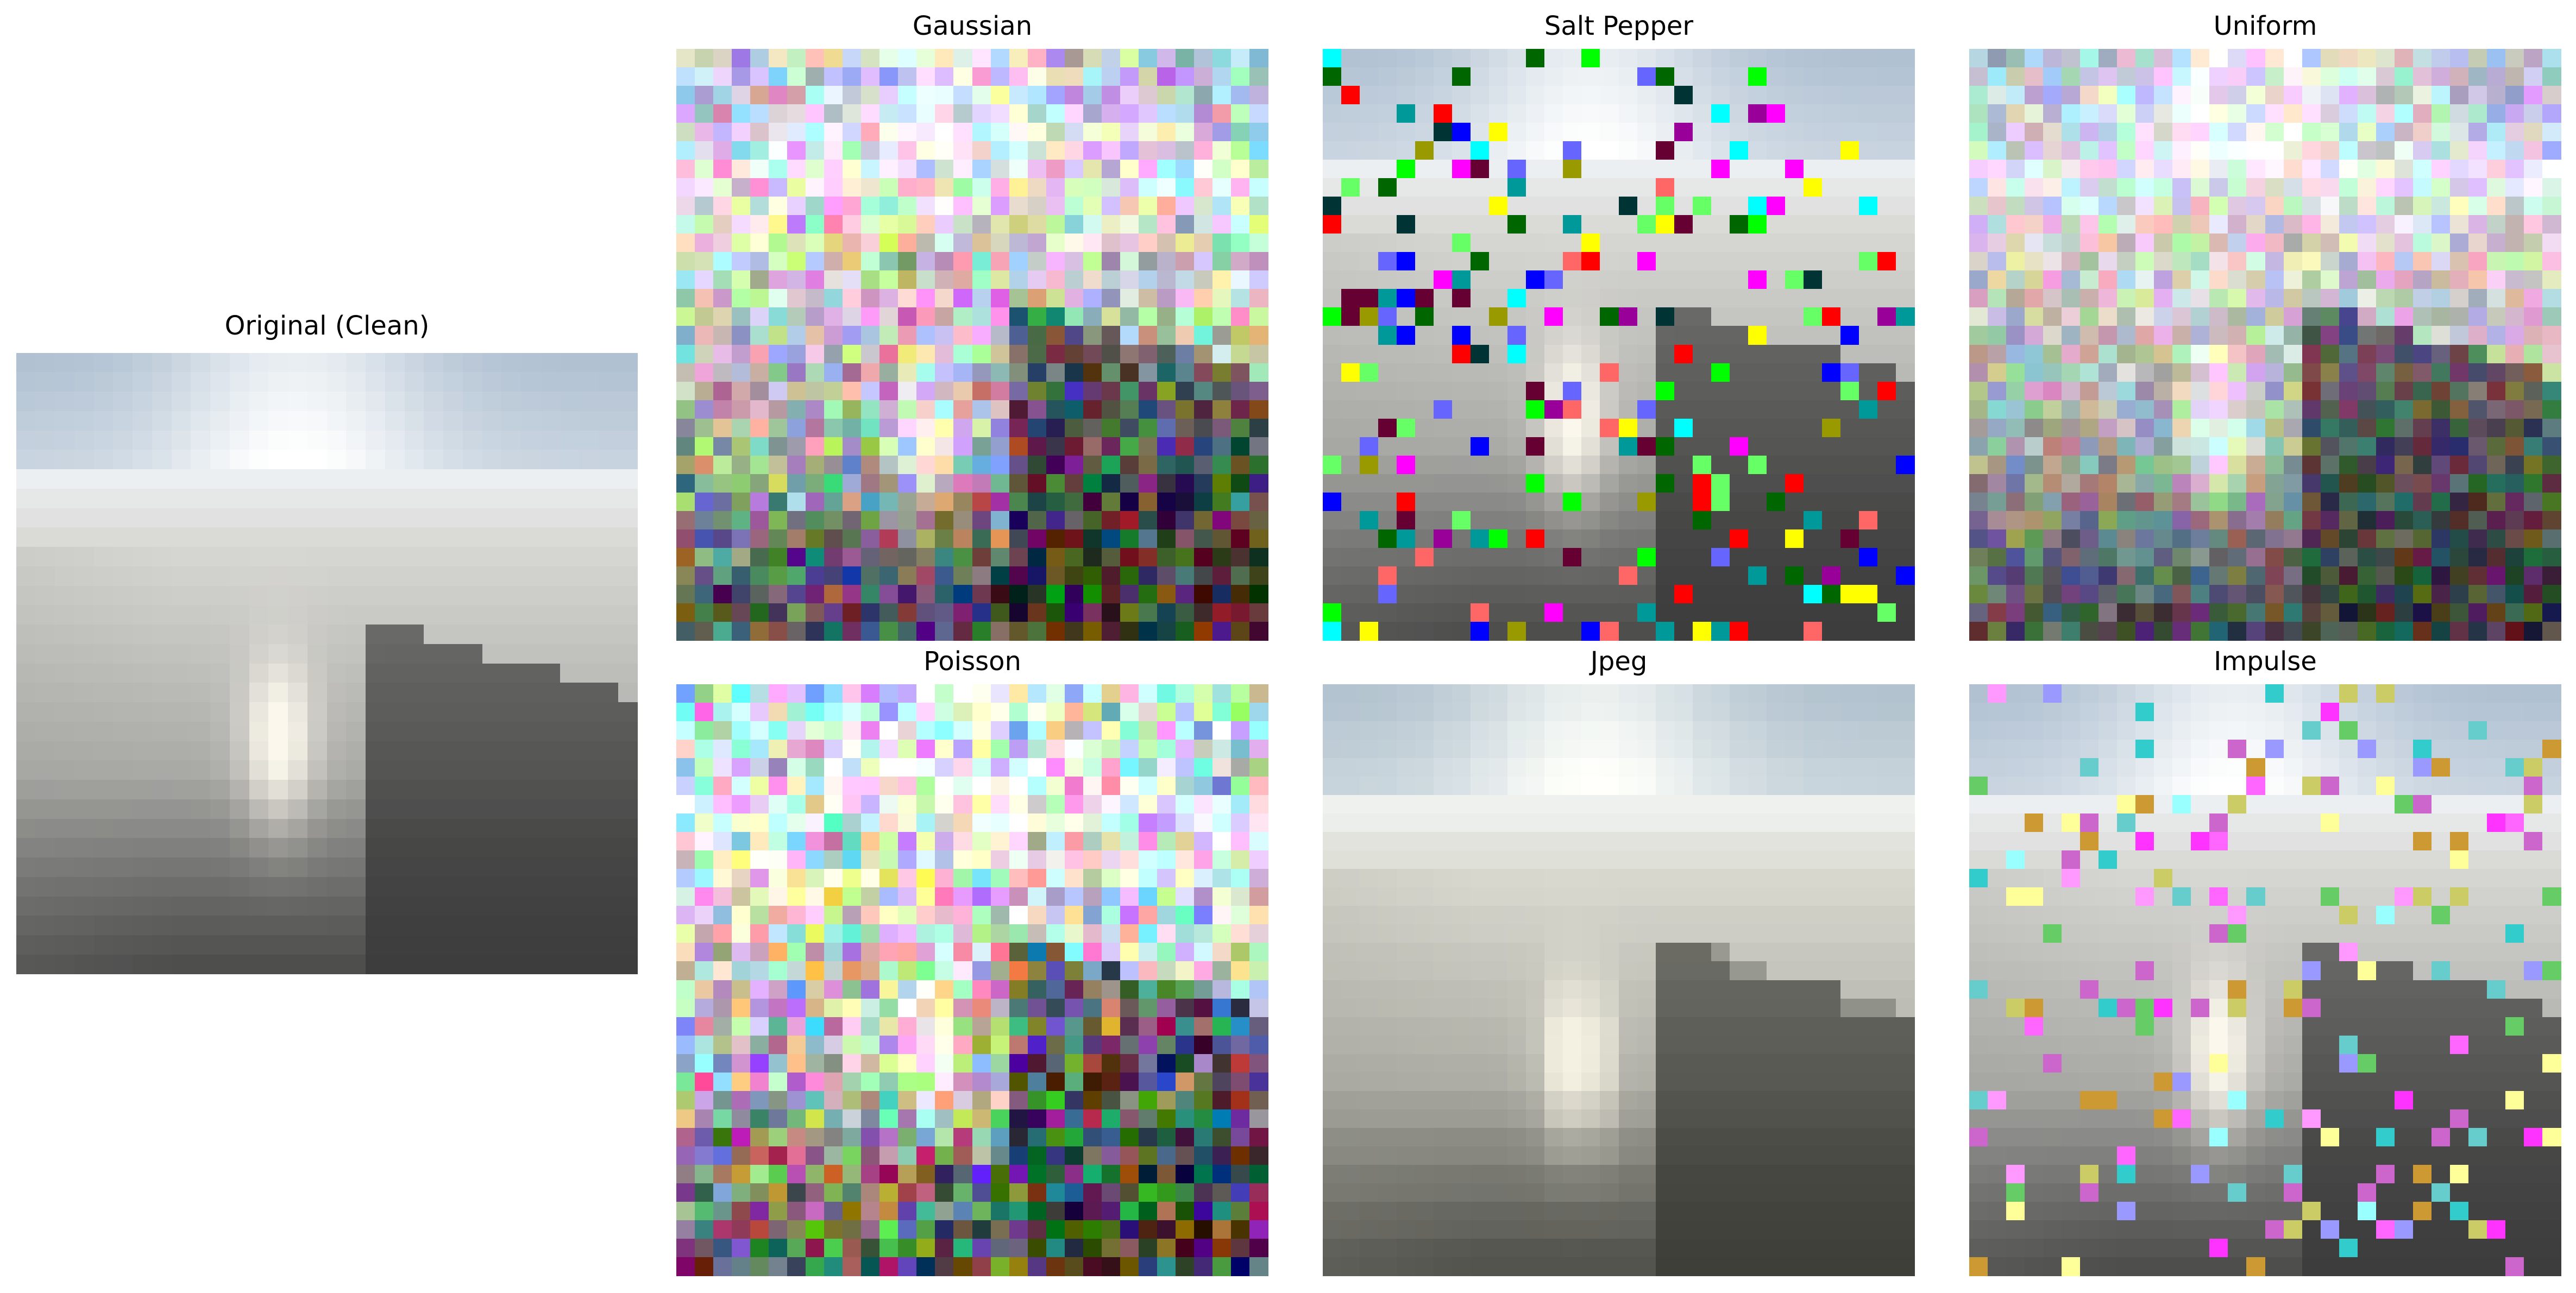  What do you see at coordinates (327, 326) in the screenshot?
I see `panel-title-original: Original (Clean)` at bounding box center [327, 326].